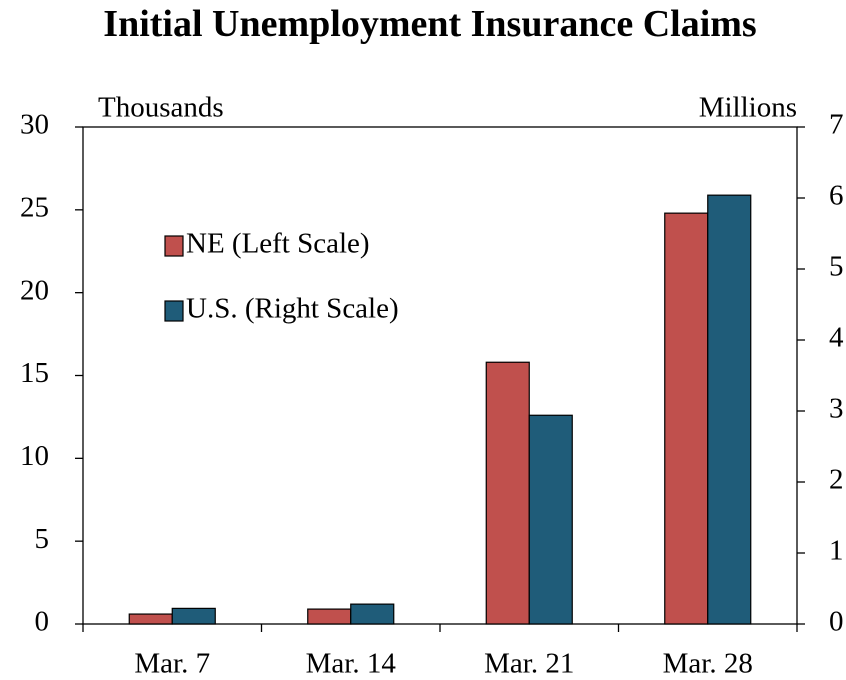 Image resolution: width=846 pixels, height=680 pixels. What do you see at coordinates (836, 409) in the screenshot?
I see `y2-tick-label: 3` at bounding box center [836, 409].